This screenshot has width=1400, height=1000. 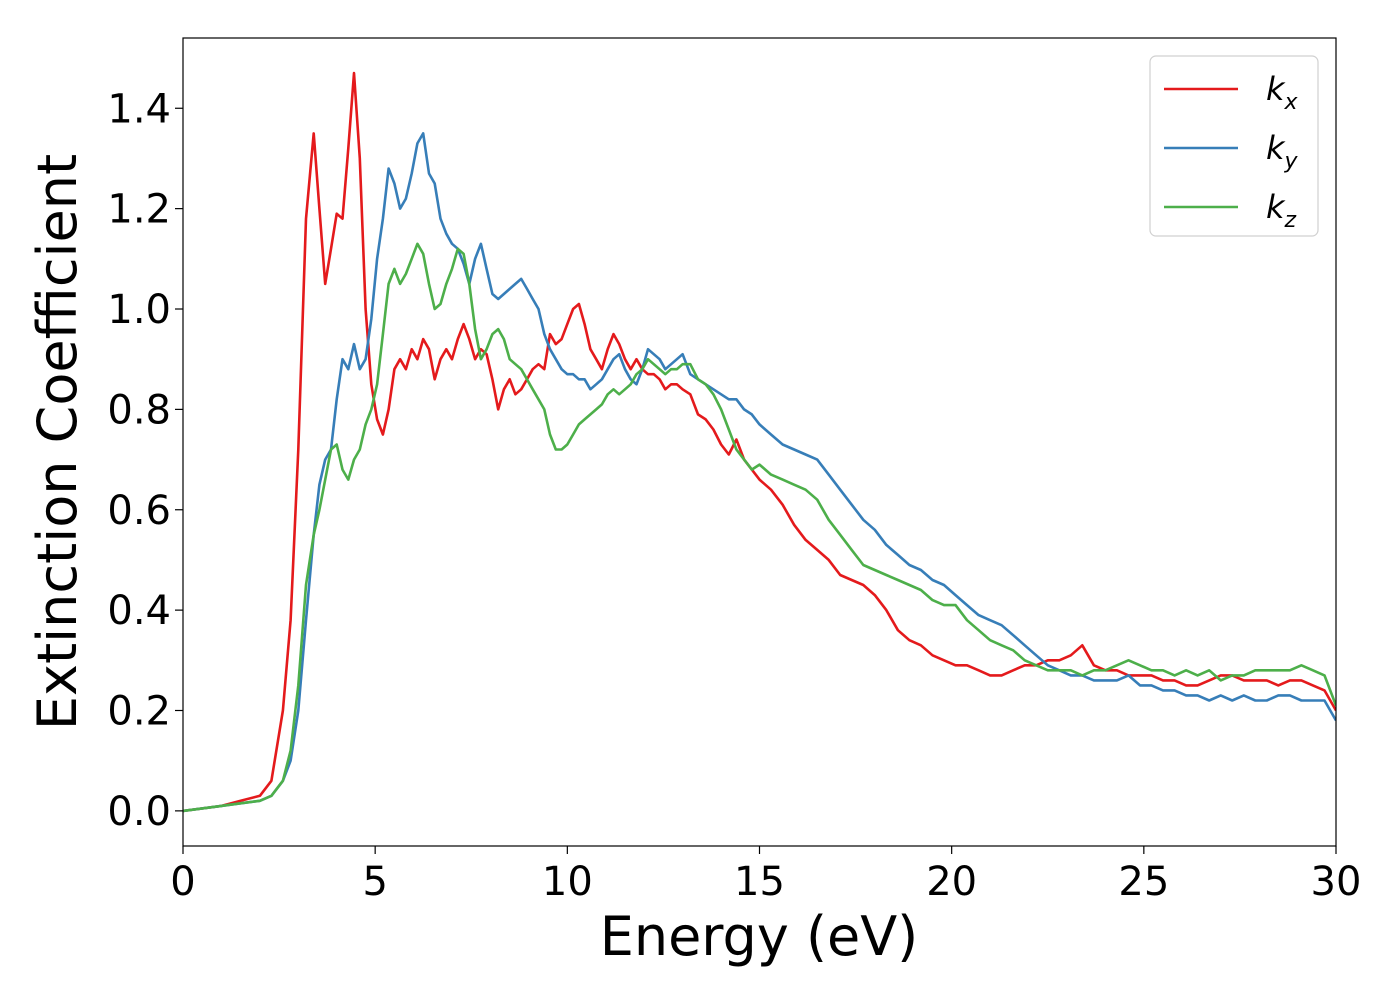 I want to click on y-tick-label: 1.2, so click(x=139, y=210).